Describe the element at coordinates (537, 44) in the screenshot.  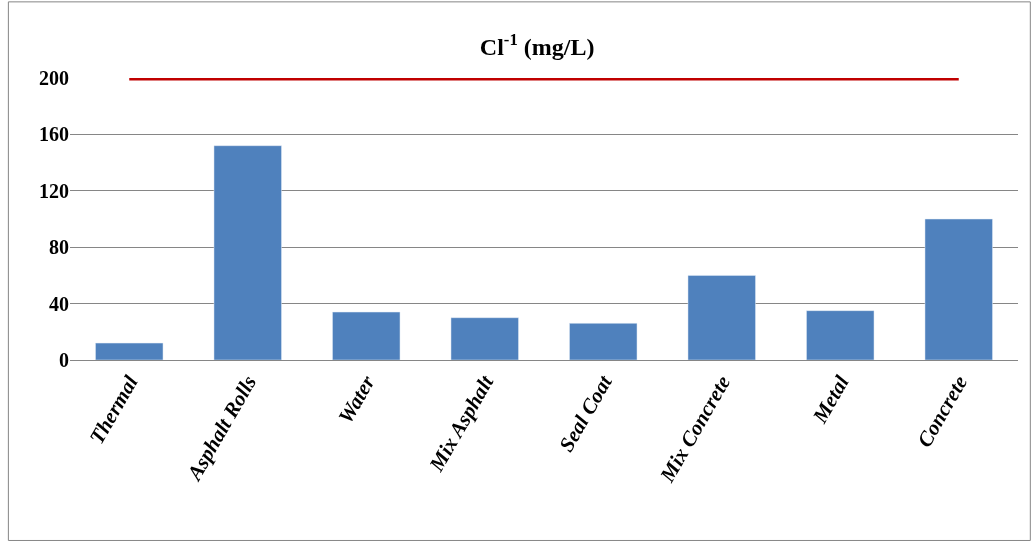
I see `chart-title: Cl$^{-1}$ (mg/L)` at that location.